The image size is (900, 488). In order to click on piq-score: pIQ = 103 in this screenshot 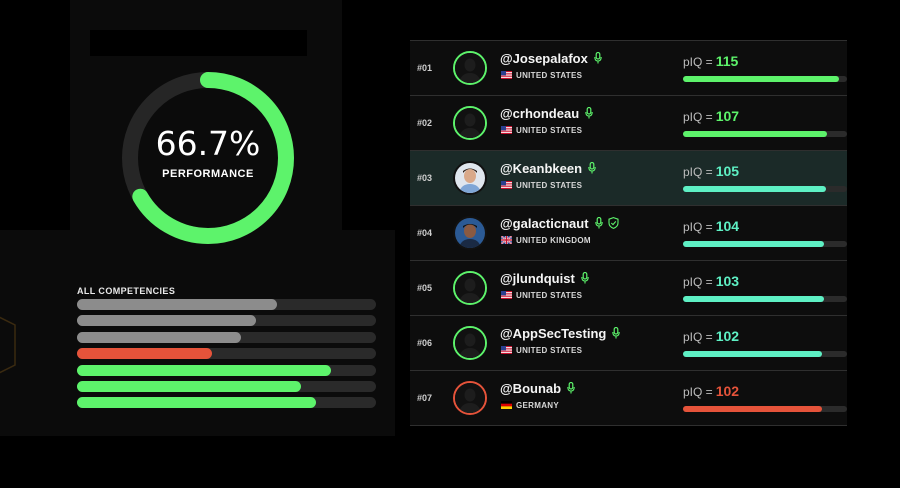, I will do `click(711, 281)`.